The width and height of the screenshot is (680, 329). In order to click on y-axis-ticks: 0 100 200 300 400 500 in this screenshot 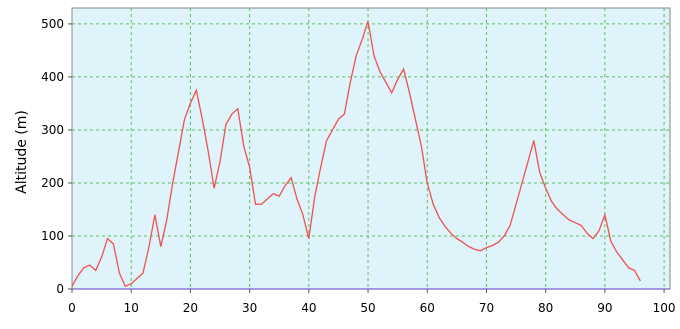, I will do `click(56, 156)`.